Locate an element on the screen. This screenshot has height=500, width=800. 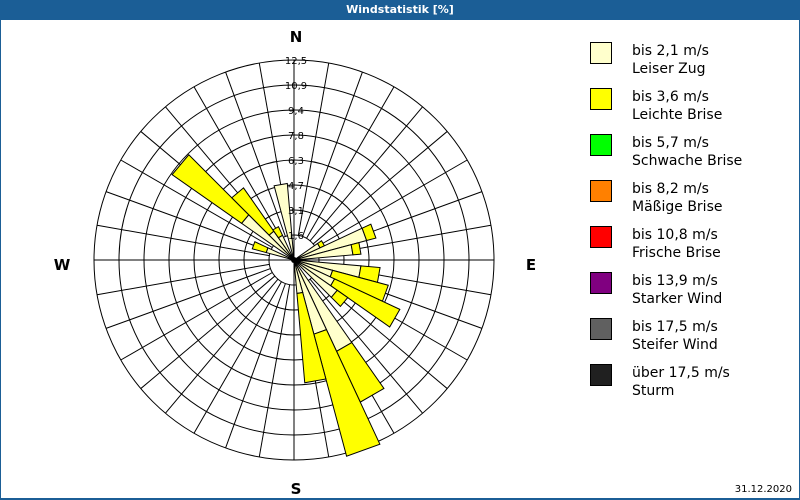
svg-text: 12,5 is located at coordinates (296, 61).